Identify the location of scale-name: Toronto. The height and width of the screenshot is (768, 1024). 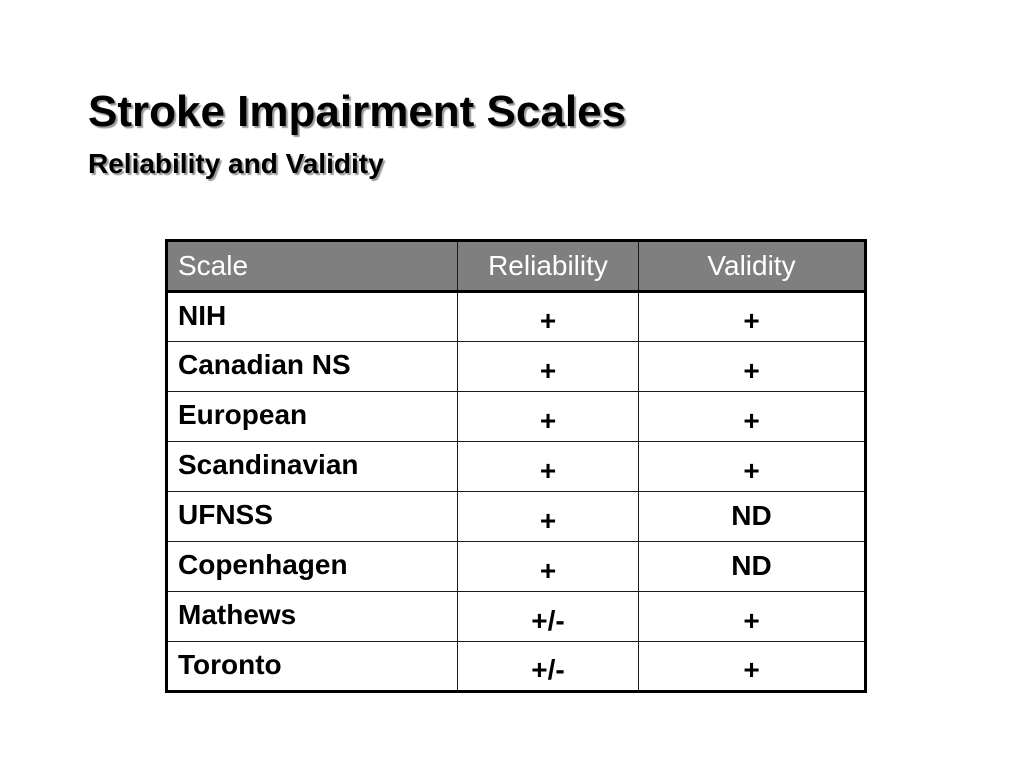
(312, 666).